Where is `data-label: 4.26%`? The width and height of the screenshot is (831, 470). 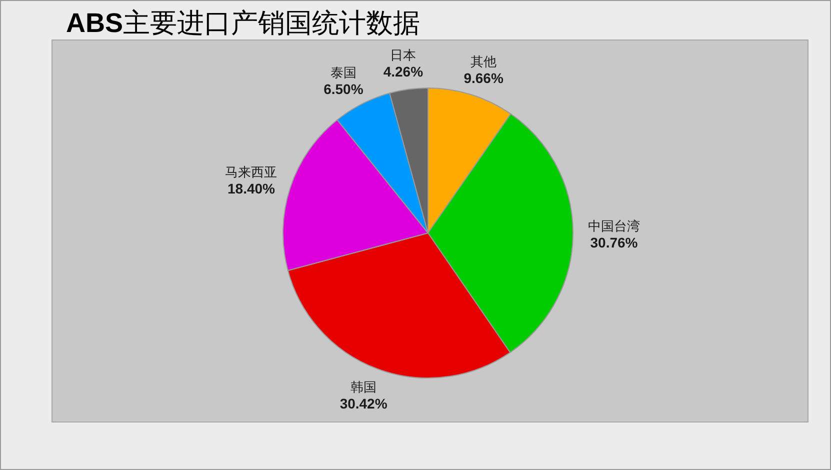
data-label: 4.26% is located at coordinates (403, 72).